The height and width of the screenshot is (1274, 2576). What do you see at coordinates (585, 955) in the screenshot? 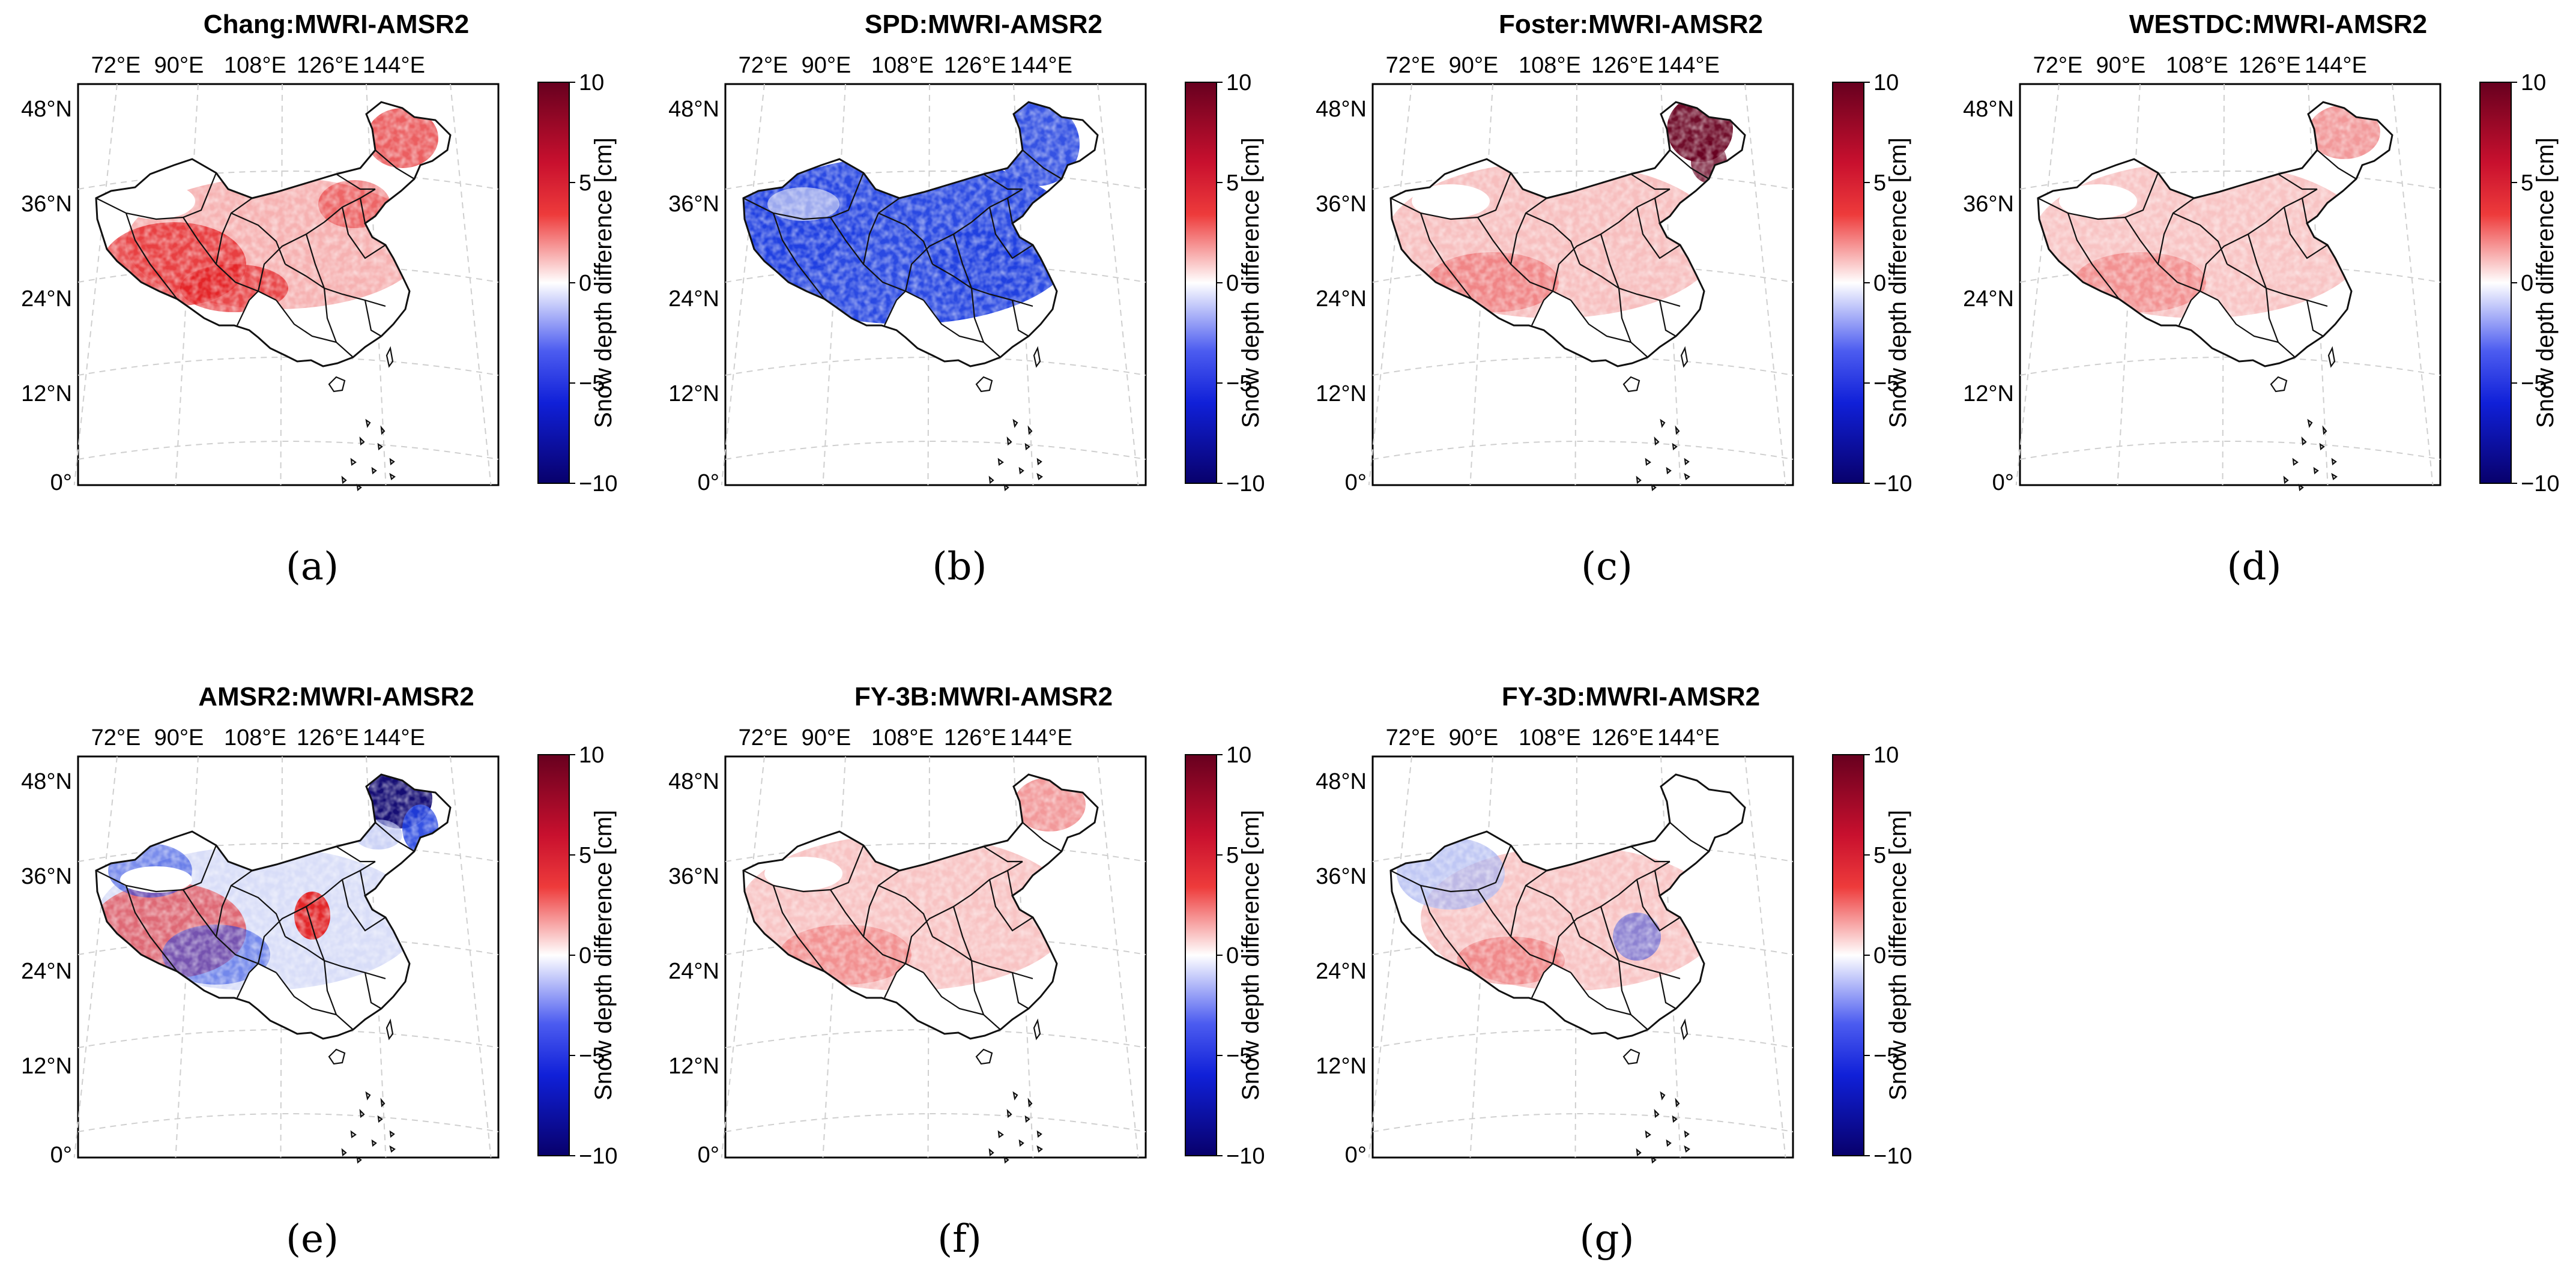
I see `colorbar-tick-label: 0` at bounding box center [585, 955].